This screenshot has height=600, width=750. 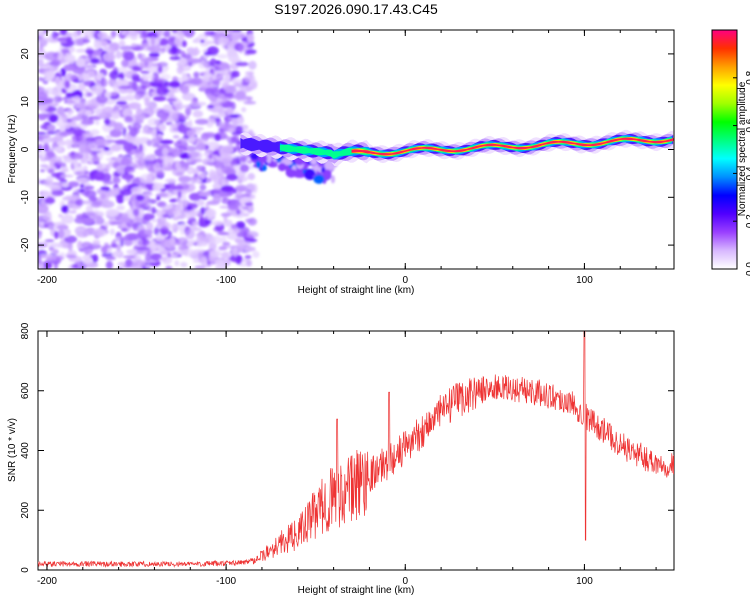 I want to click on spectrogram-ytick-label: -10, so click(x=25, y=197).